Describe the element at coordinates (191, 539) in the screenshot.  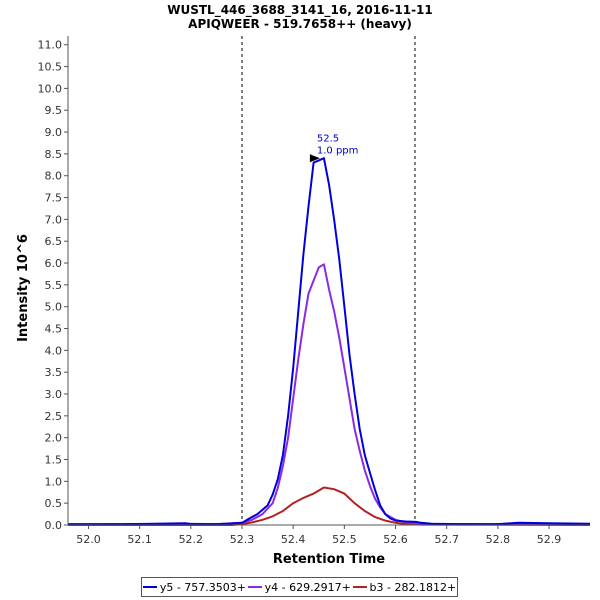
I see `x-tick-label: 52.2` at that location.